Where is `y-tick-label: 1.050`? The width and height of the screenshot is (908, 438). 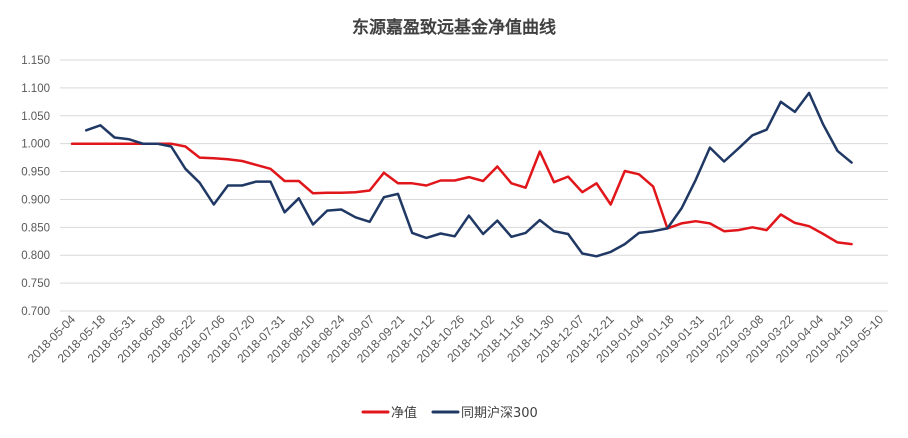 y-tick-label: 1.050 is located at coordinates (35, 117).